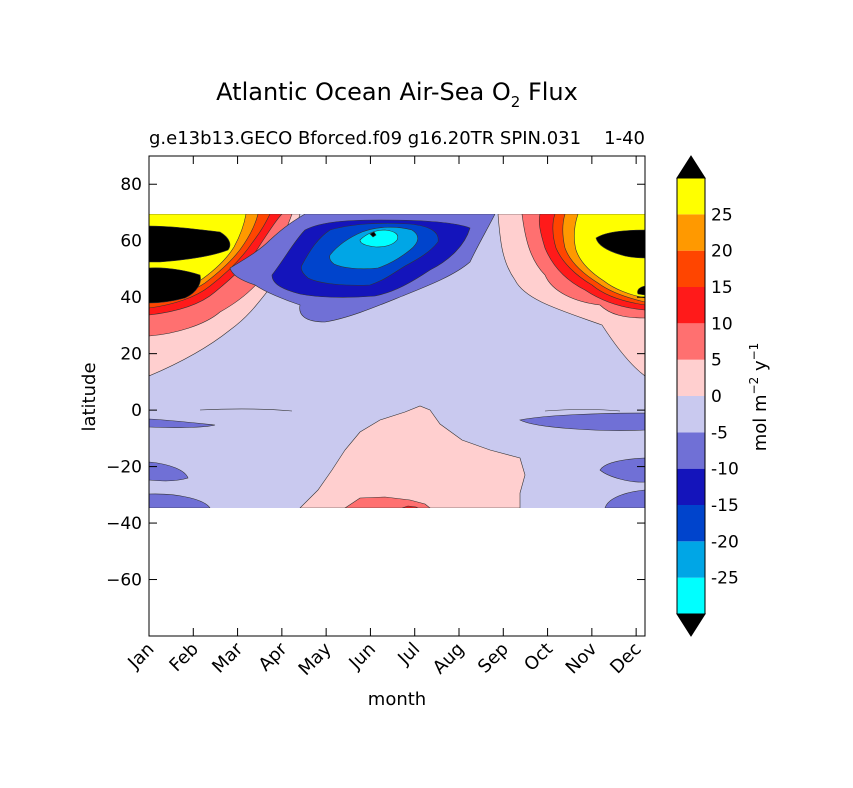  I want to click on colorbar-frame, so click(691, 396).